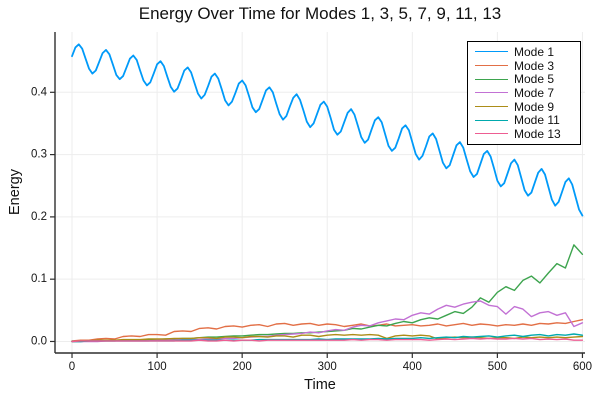 Image resolution: width=600 pixels, height=400 pixels. Describe the element at coordinates (534, 65) in the screenshot. I see `legend-label: Mode 3` at that location.